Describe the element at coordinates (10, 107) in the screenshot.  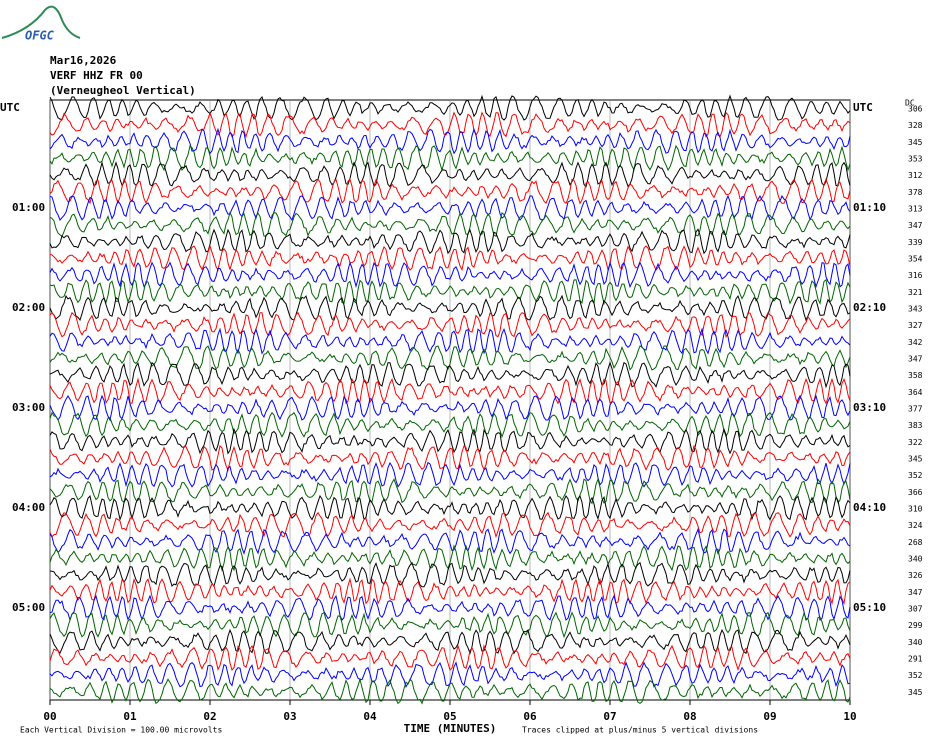
I see `left-time-label: UTC` at that location.